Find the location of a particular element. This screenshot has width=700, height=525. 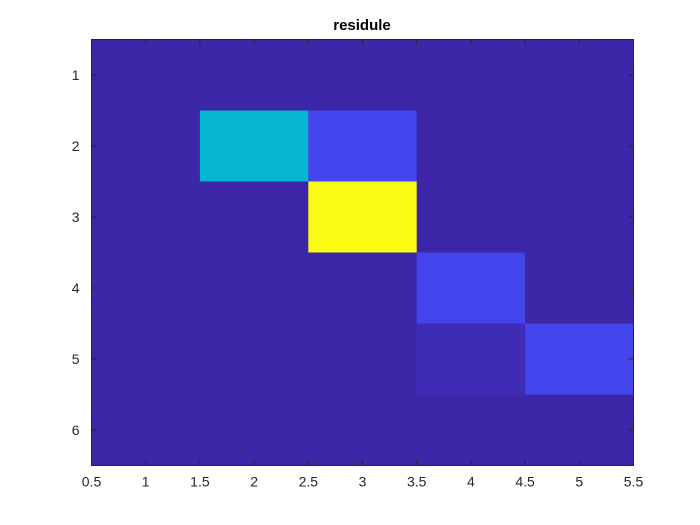

y-tick-label: 6 is located at coordinates (76, 430).